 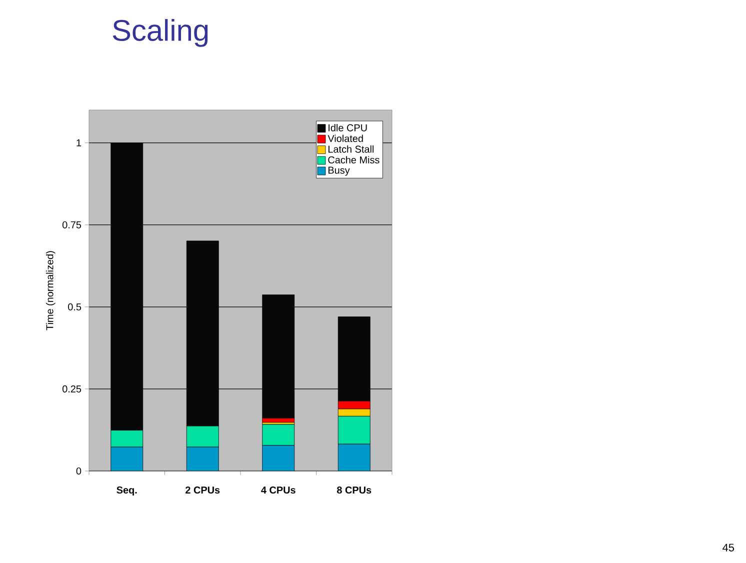 What do you see at coordinates (728, 548) in the screenshot?
I see `text: 45` at bounding box center [728, 548].